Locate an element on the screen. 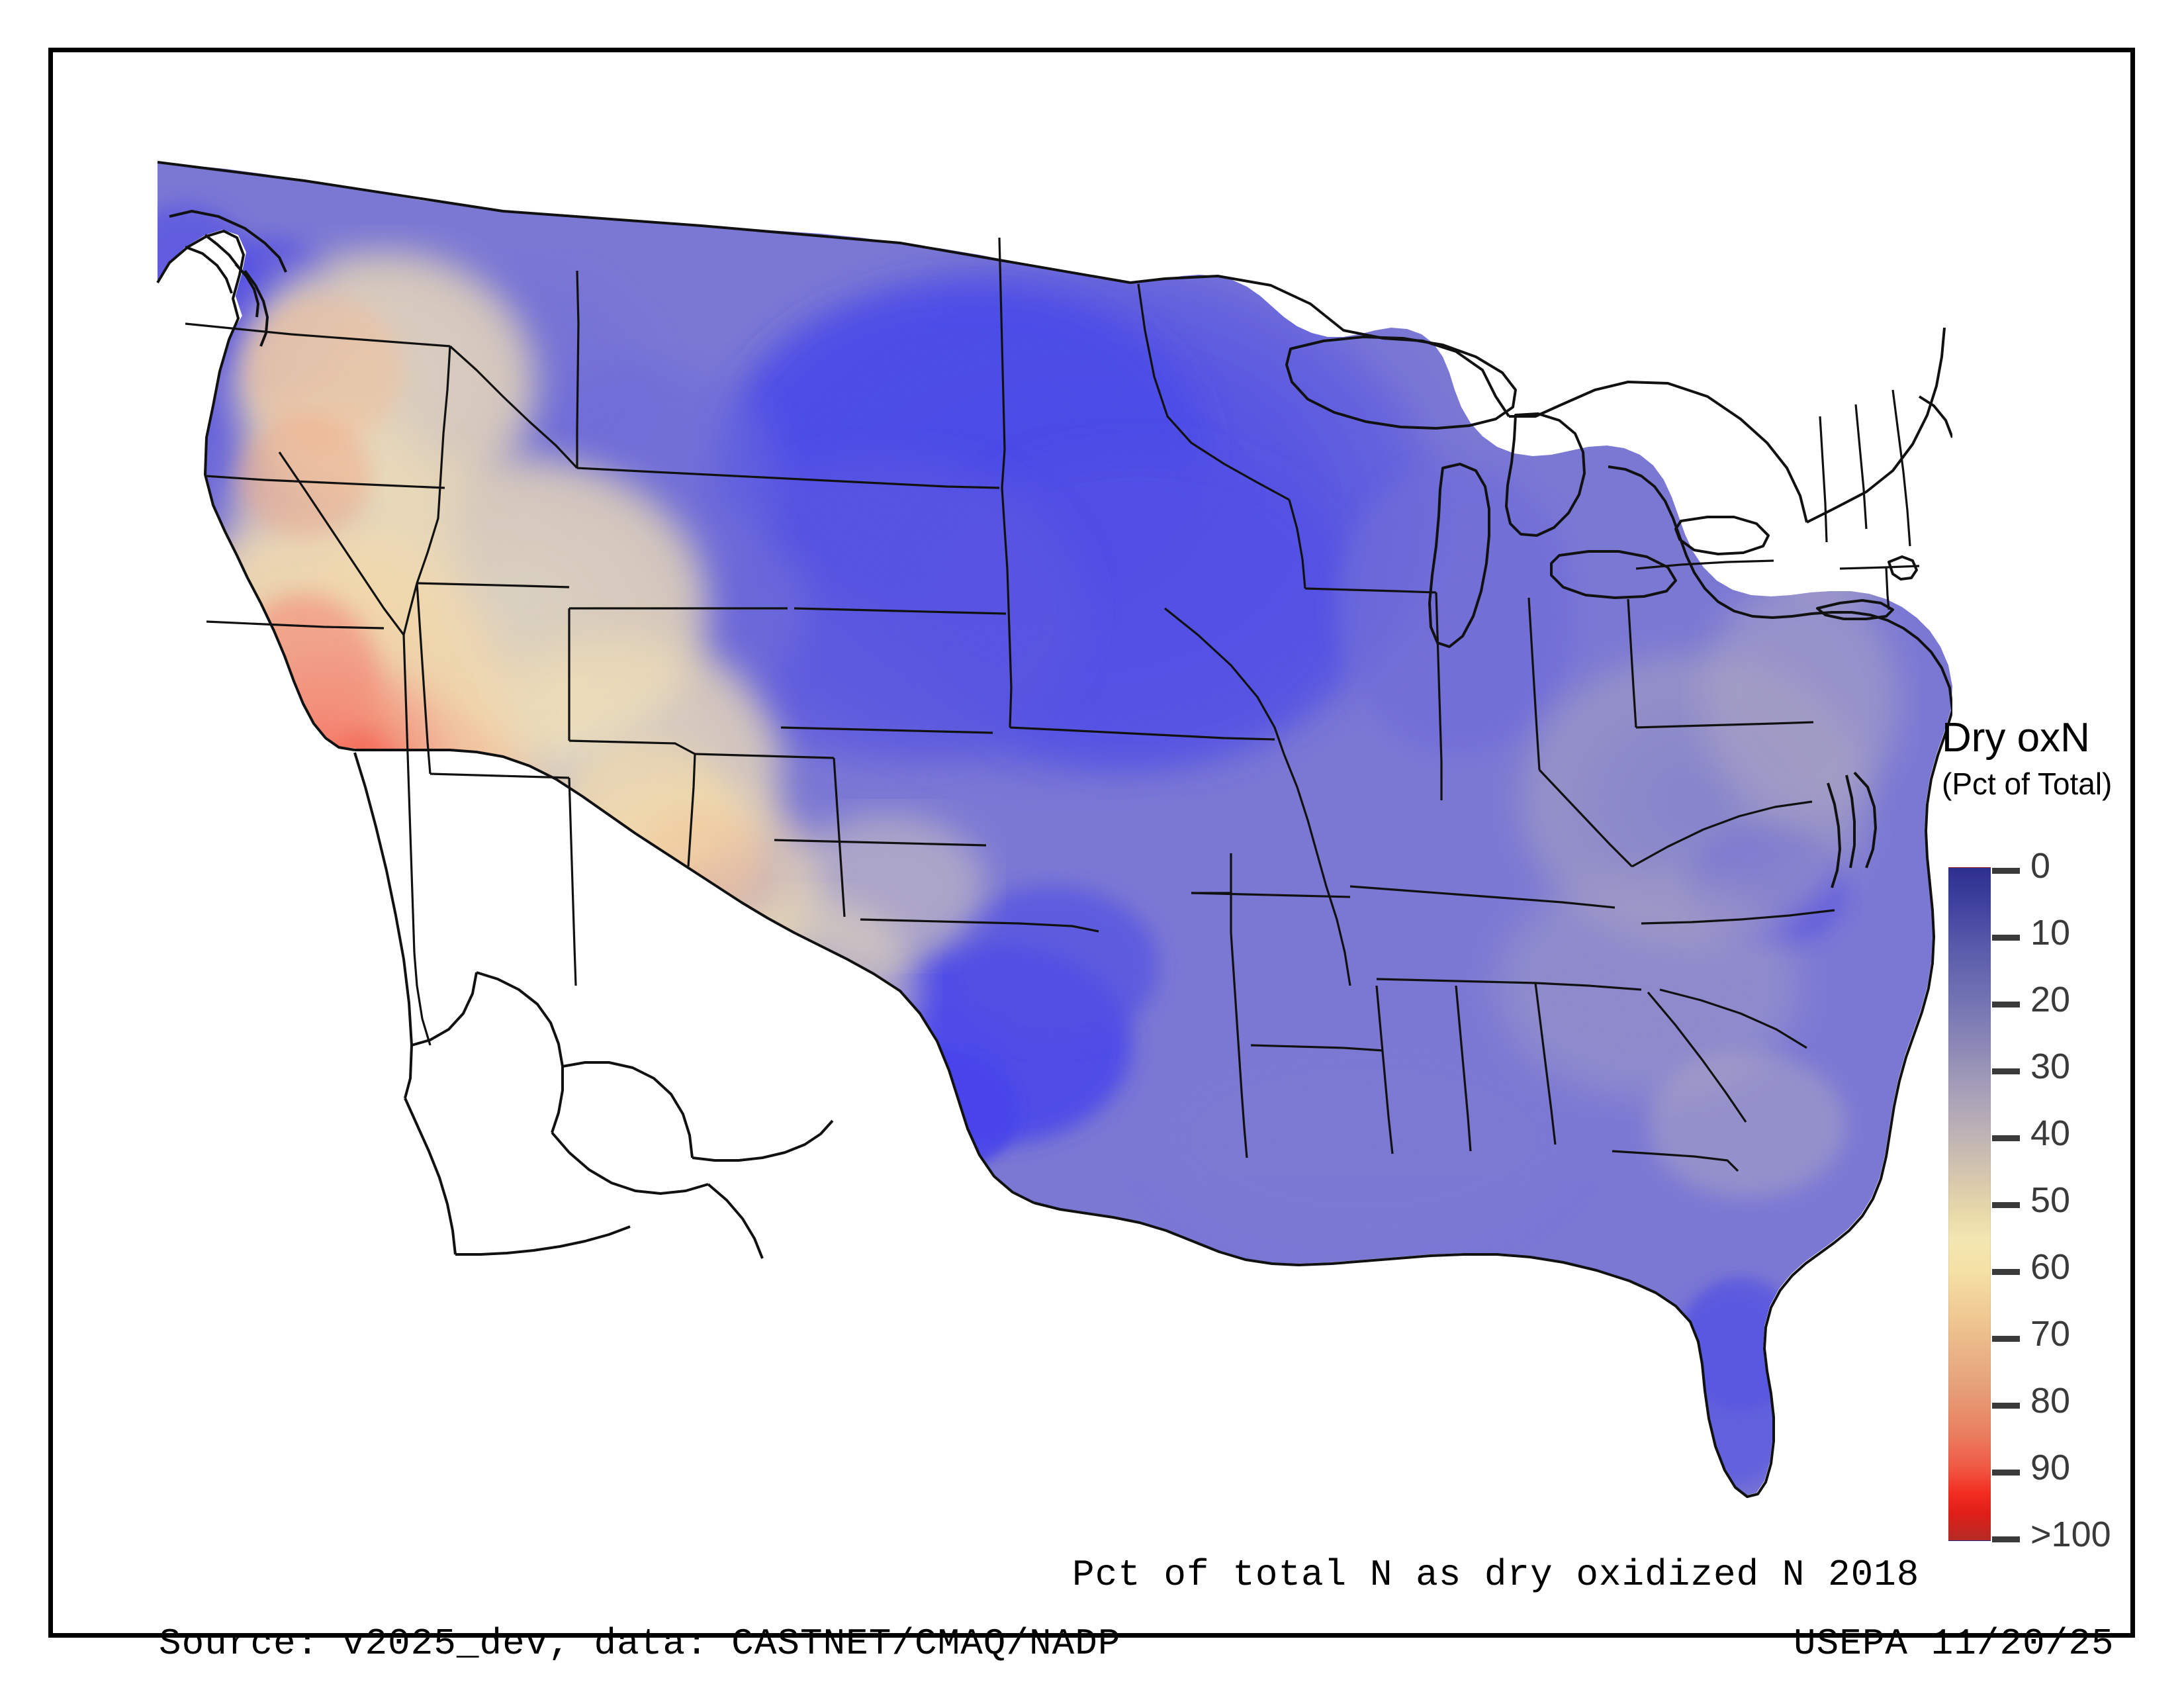  colorbar-label-40: 40 is located at coordinates (2050, 1133).